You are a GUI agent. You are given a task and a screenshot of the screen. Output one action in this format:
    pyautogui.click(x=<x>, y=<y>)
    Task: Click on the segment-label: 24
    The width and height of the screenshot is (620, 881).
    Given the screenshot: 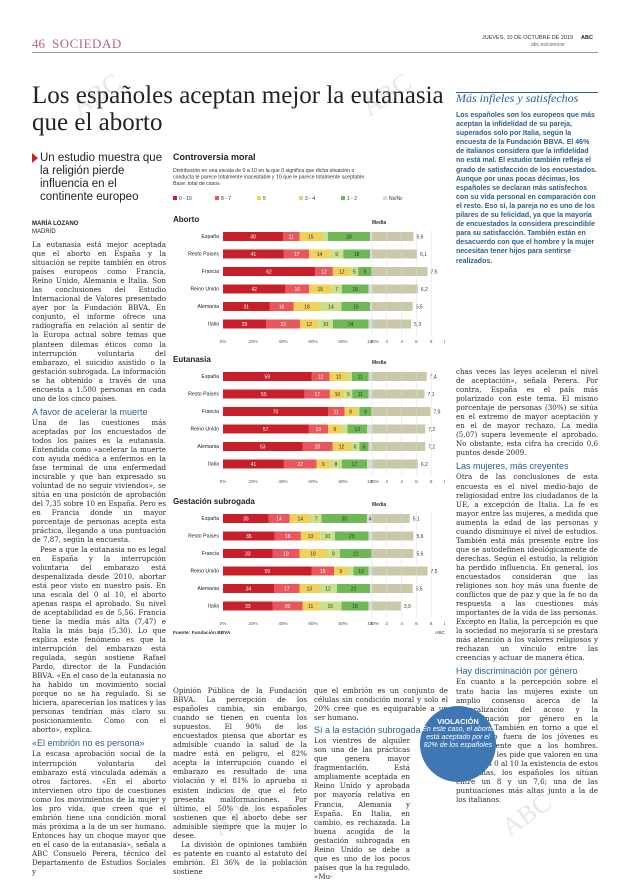 What is the action you would take?
    pyautogui.click(x=351, y=325)
    